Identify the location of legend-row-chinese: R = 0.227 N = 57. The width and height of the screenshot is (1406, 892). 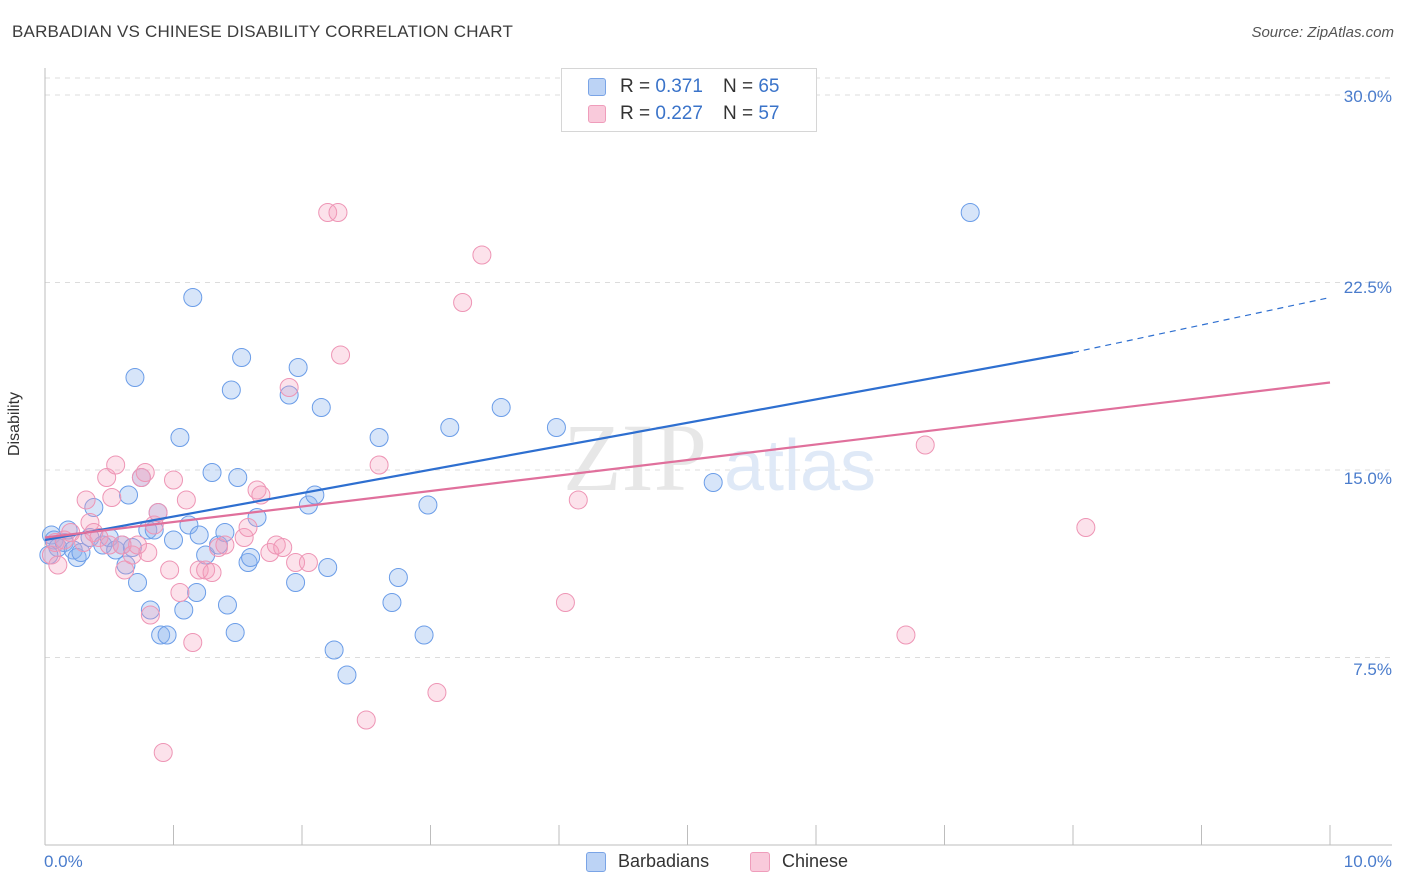
(683, 114).